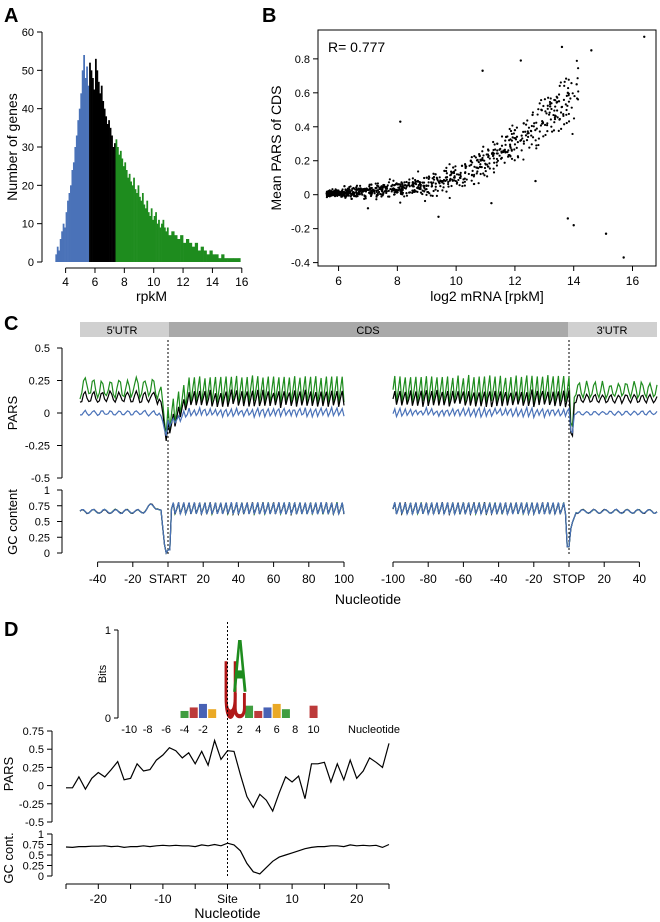 This screenshot has width=660, height=922. I want to click on x-tick-label: 8, so click(397, 281).